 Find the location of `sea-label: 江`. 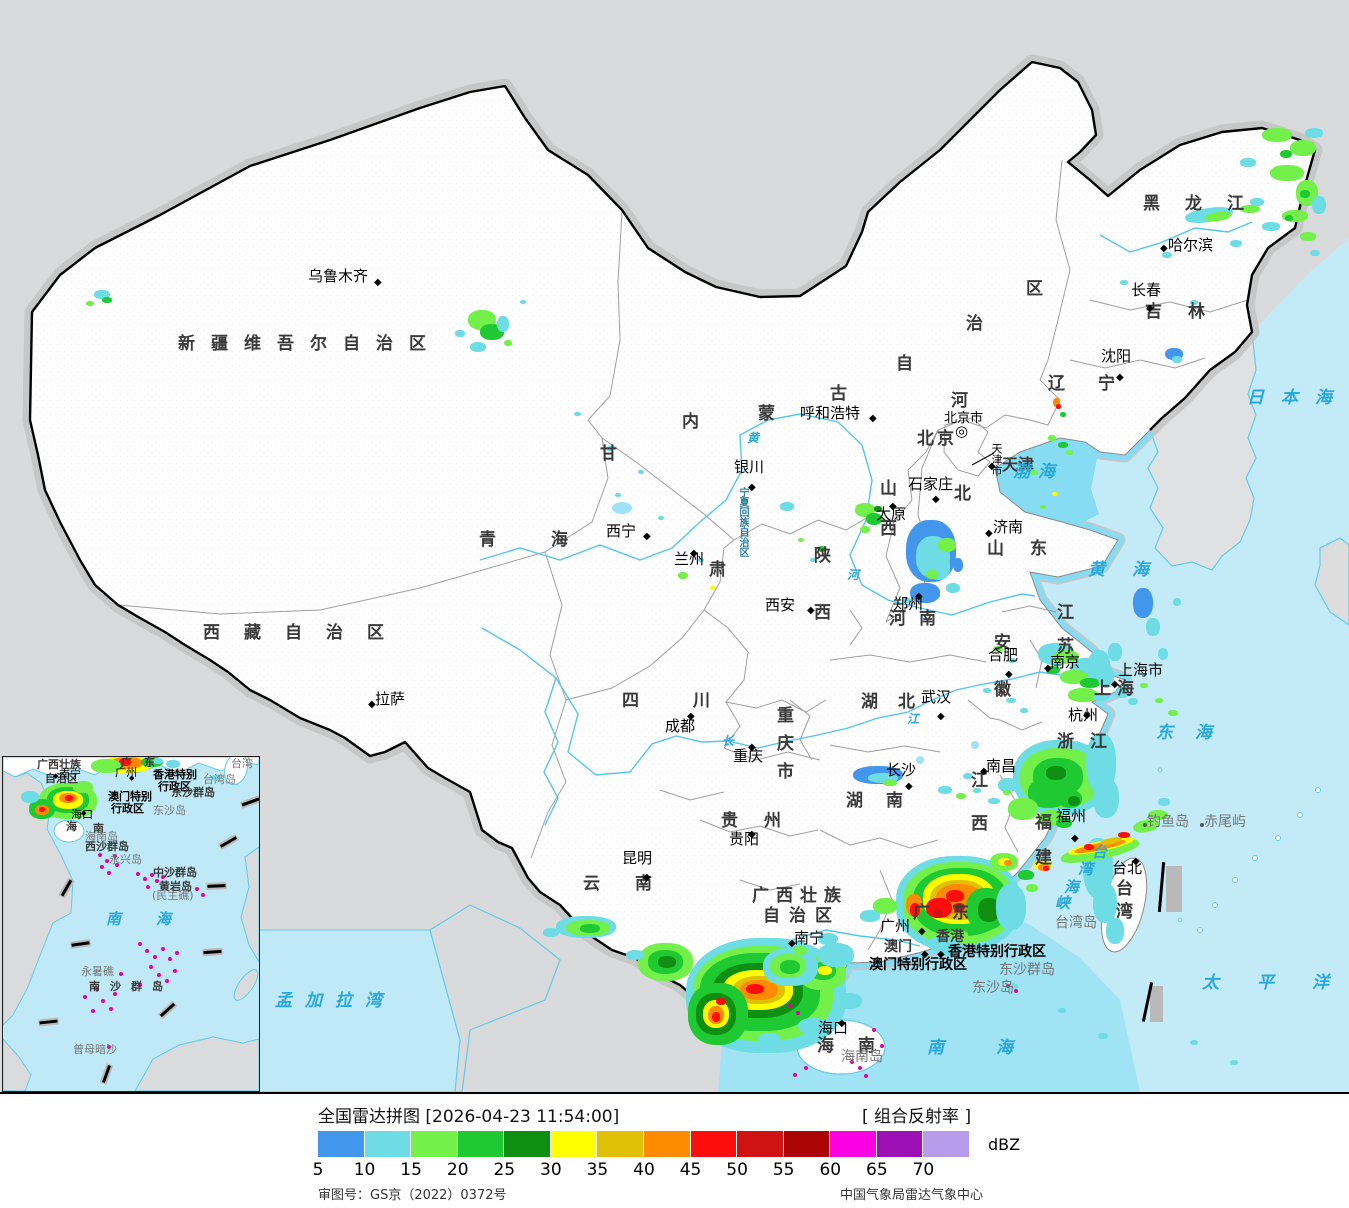

sea-label: 江 is located at coordinates (913, 719).